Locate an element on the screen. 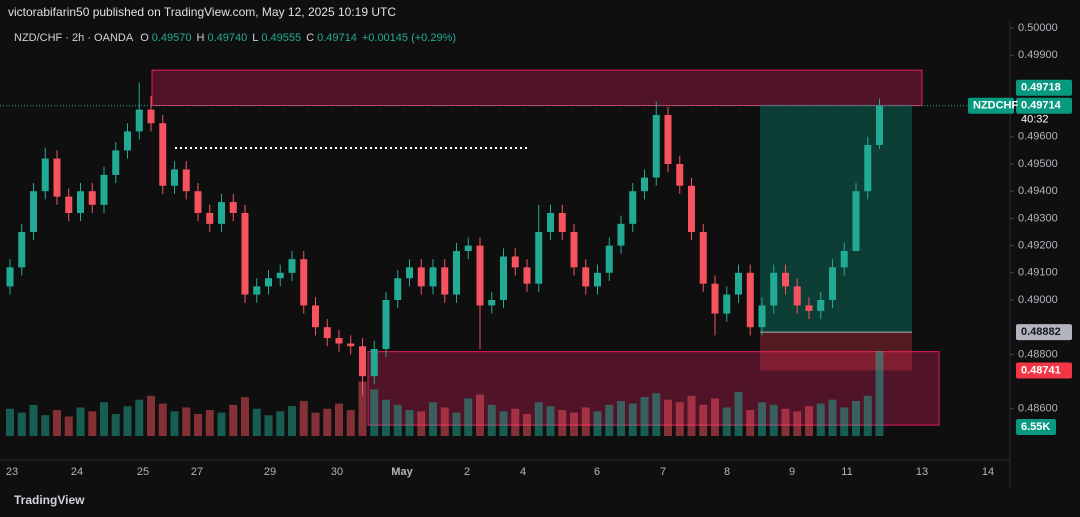  price-label: 0.49714 is located at coordinates (1041, 106).